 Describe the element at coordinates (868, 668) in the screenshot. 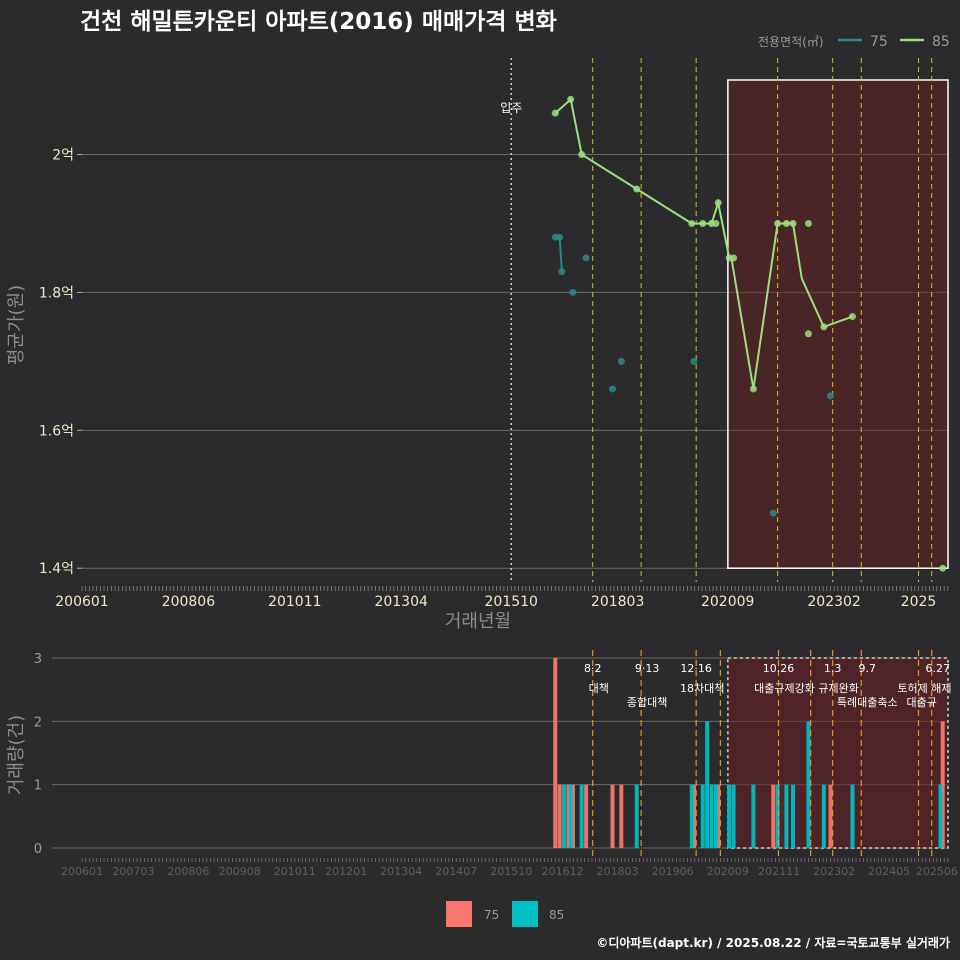

I see `policy-event-date: 9.7` at that location.